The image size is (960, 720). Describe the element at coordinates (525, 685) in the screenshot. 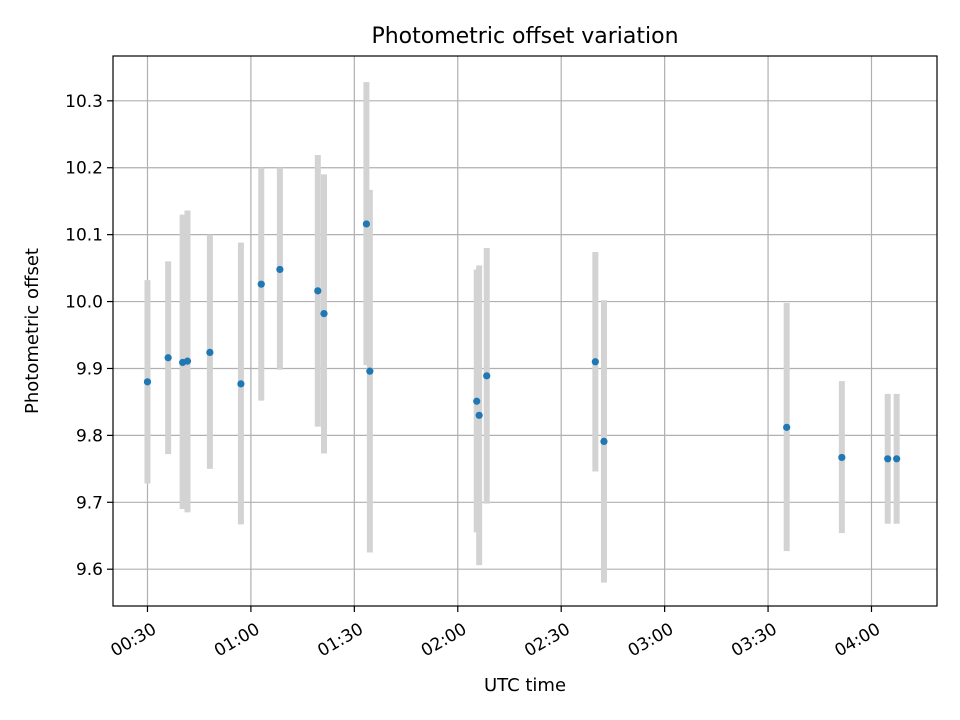

I see `x-axis-label: UTC time` at that location.